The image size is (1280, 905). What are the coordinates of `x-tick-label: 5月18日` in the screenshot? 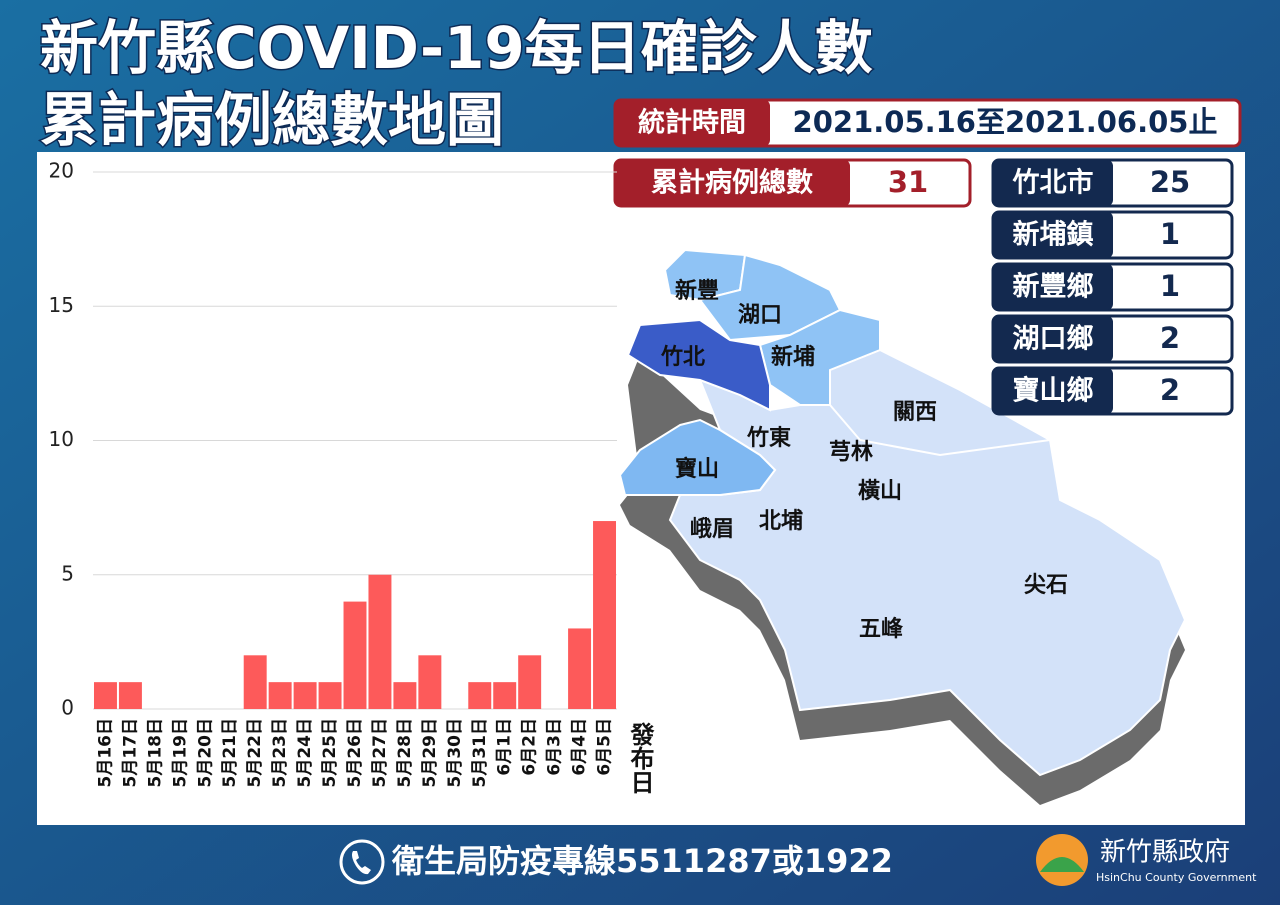 It's located at (155, 753).